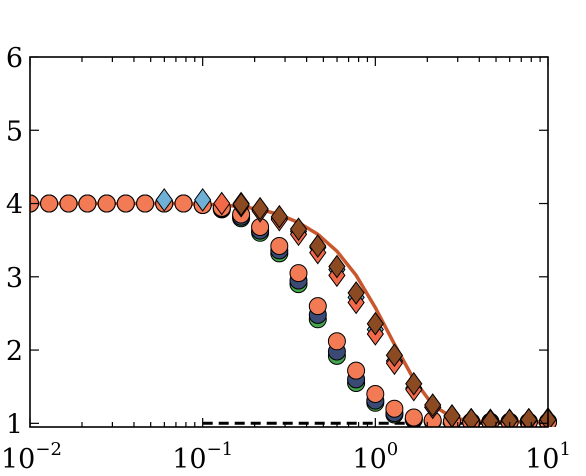  I want to click on y-tick-label: 2, so click(14, 351).